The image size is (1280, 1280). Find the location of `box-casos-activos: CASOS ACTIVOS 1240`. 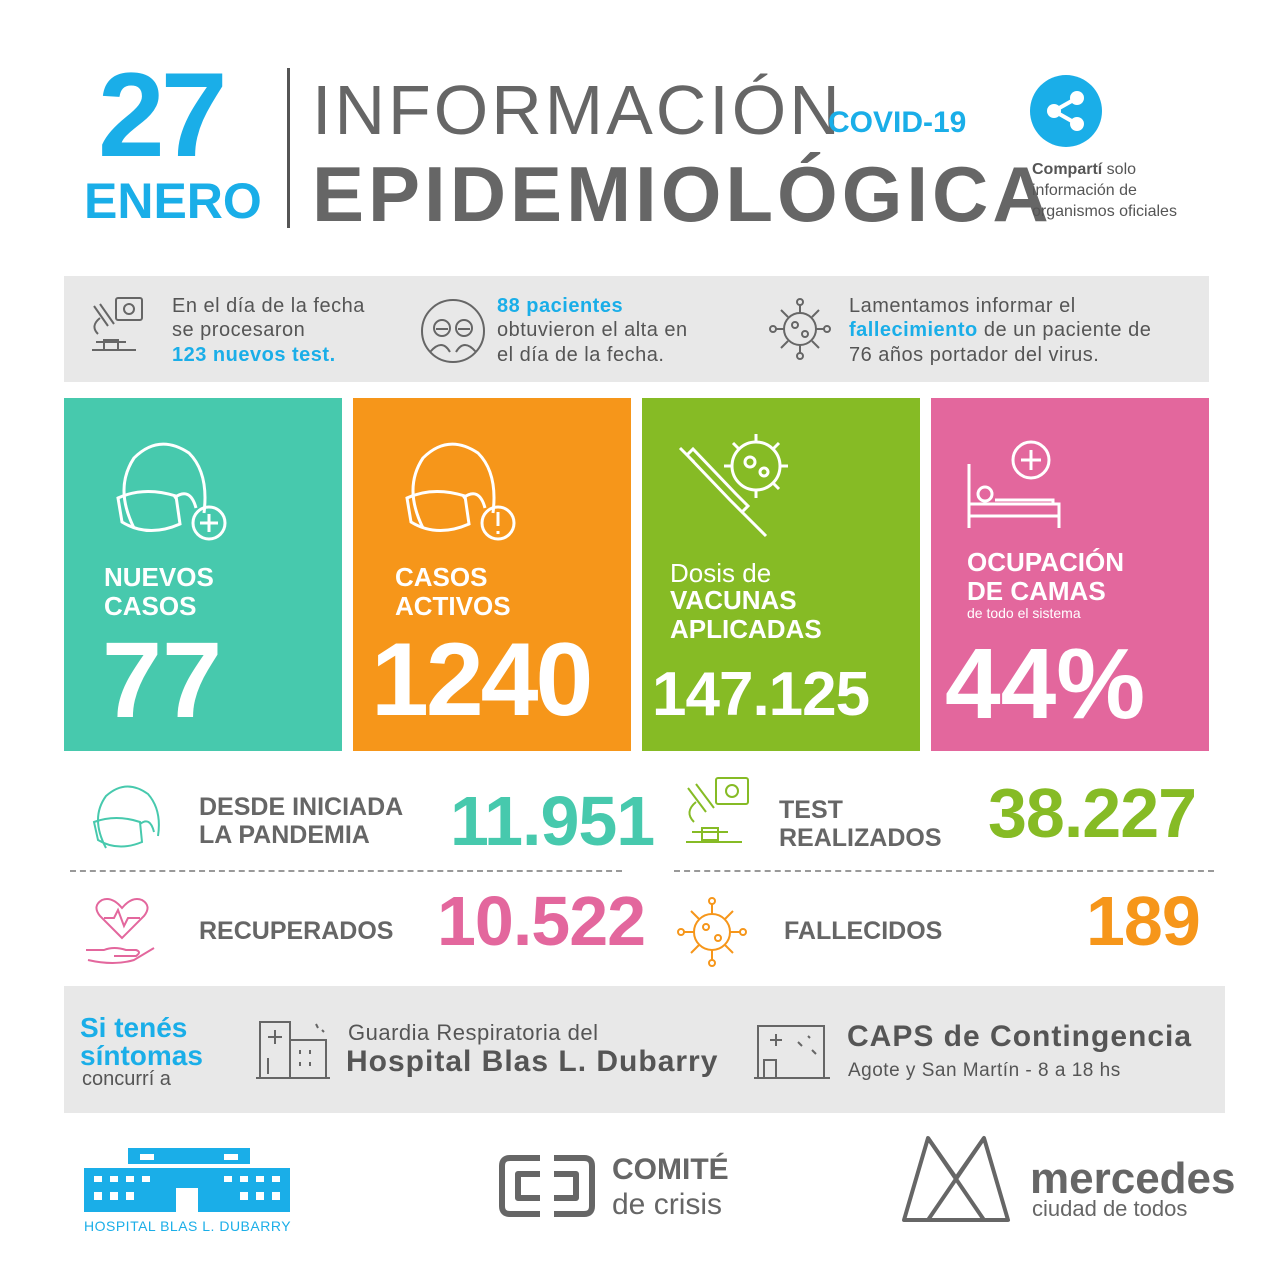

box-casos-activos: CASOS ACTIVOS 1240 is located at coordinates (492, 574).